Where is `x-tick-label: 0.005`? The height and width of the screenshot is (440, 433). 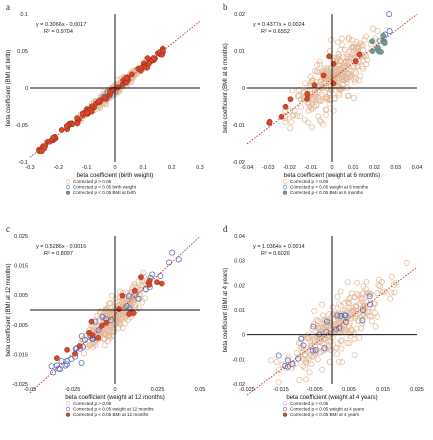 x-tick-label: 0.005 is located at coordinates (349, 390).